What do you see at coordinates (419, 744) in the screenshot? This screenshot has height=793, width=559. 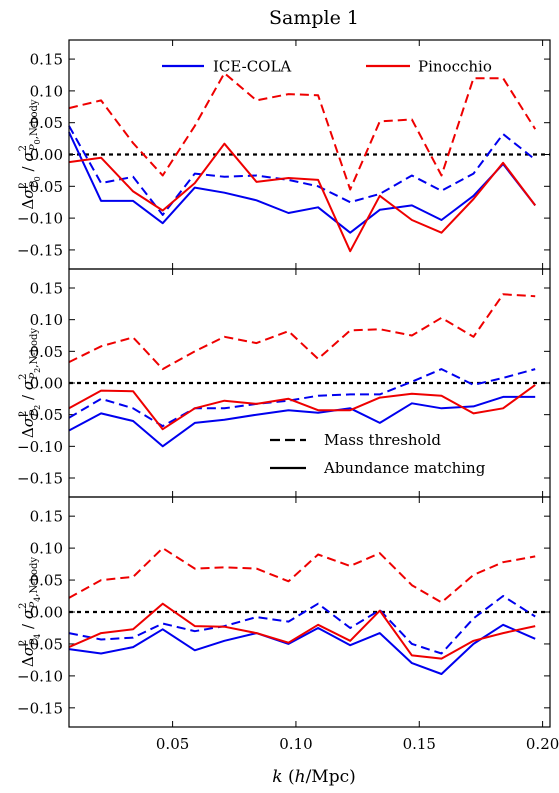 I see `x-tick-label: 0.15` at bounding box center [419, 744].